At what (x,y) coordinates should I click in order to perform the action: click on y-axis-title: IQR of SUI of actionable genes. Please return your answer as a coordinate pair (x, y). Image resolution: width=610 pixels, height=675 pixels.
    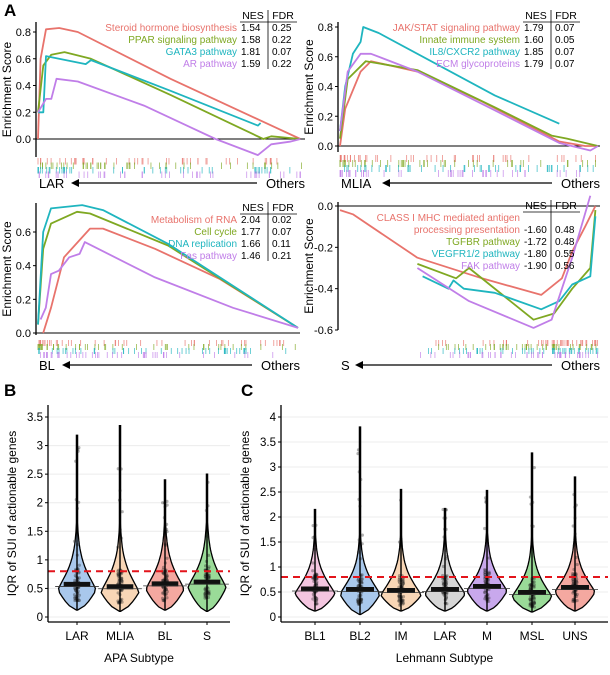
    Looking at the image, I should click on (245, 513).